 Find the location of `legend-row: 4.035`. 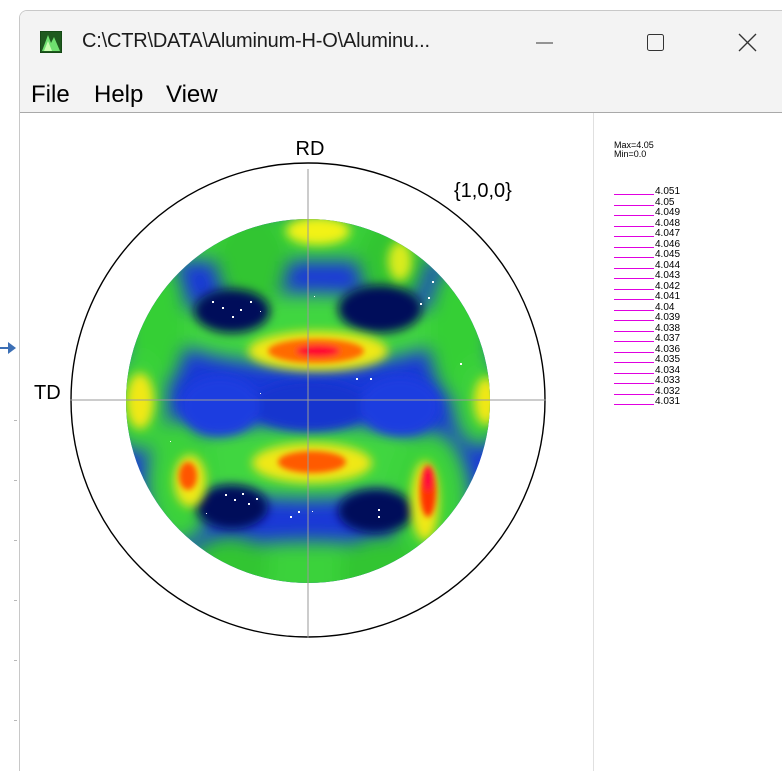

legend-row: 4.035 is located at coordinates (669, 360).